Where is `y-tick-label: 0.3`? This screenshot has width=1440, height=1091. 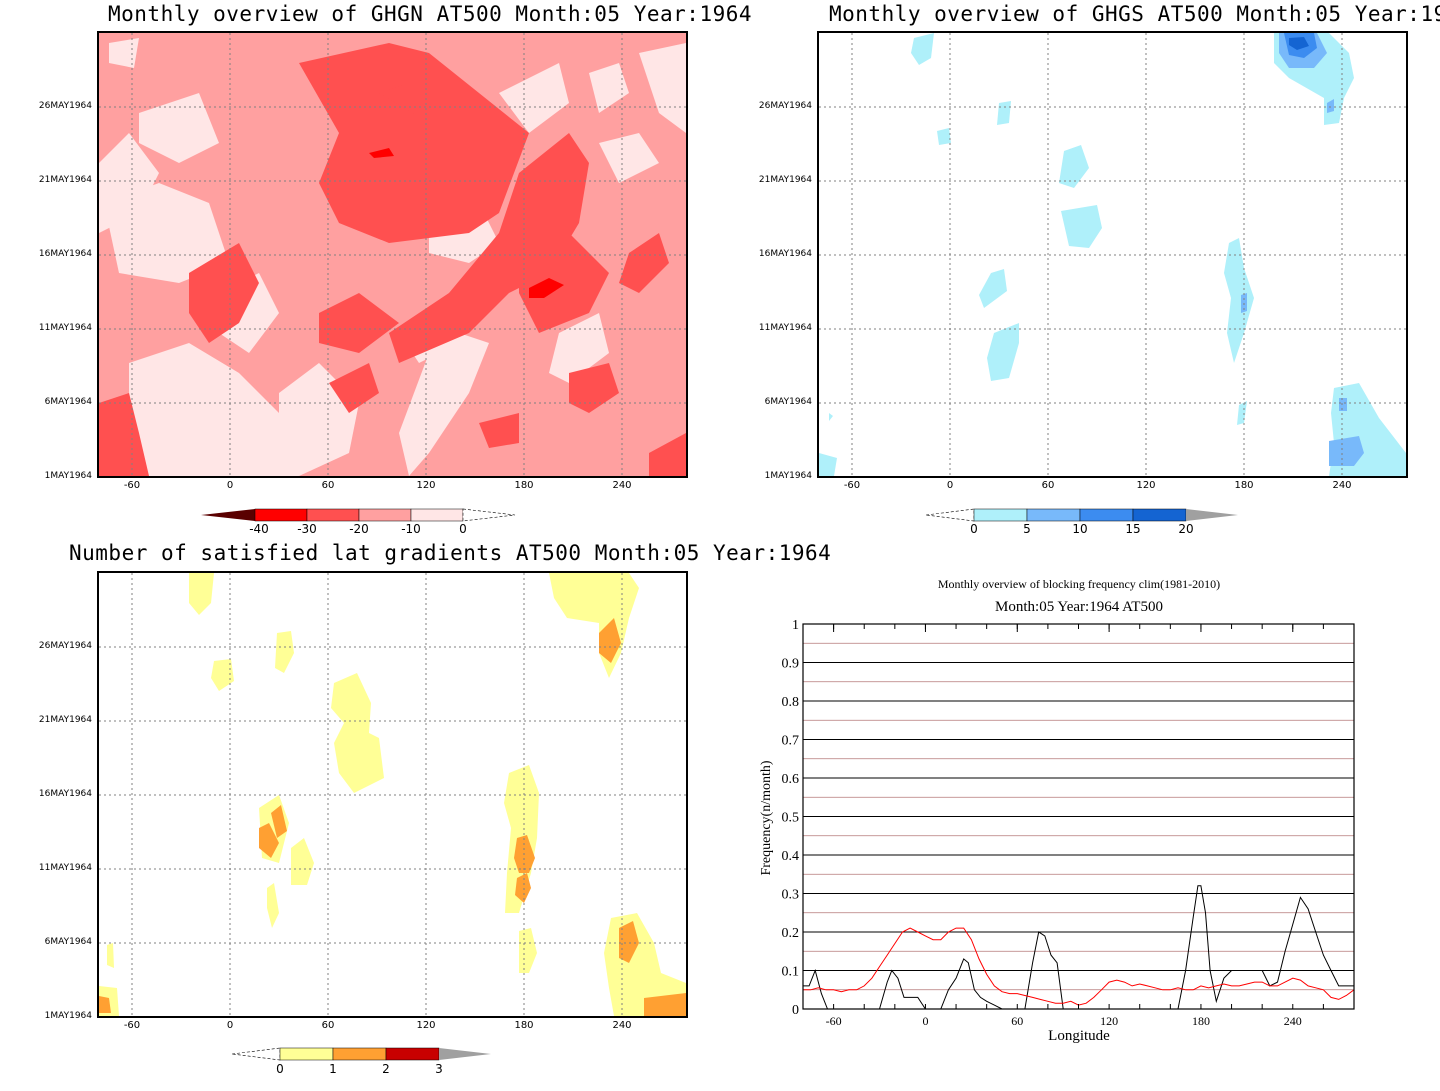 y-tick-label: 0.3 is located at coordinates (791, 895).